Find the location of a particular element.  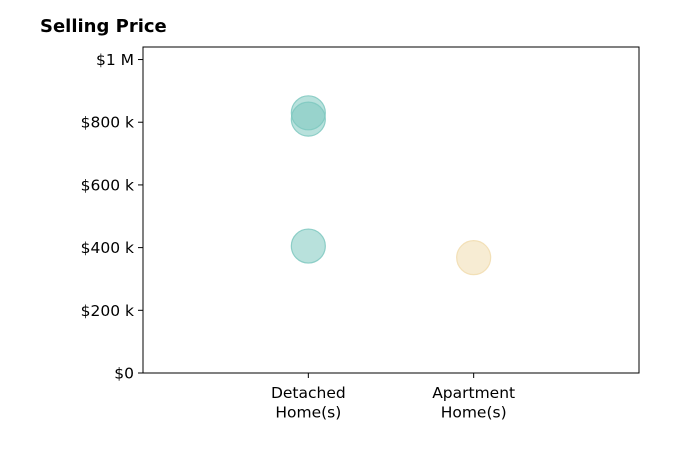

chart-title: Selling Price is located at coordinates (103, 26).